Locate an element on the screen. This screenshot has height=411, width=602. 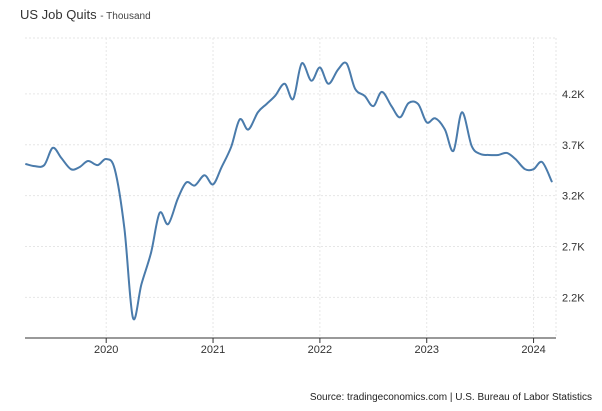
x-tick-label: 2024 is located at coordinates (533, 350).